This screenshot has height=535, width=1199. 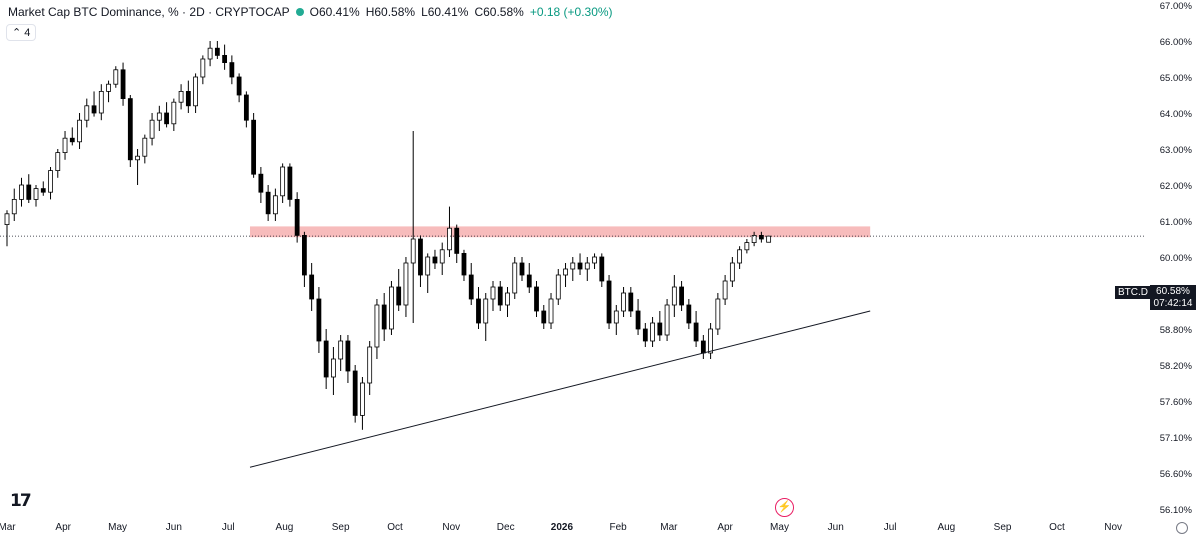 I want to click on market-status-icon, so click(x=299, y=12).